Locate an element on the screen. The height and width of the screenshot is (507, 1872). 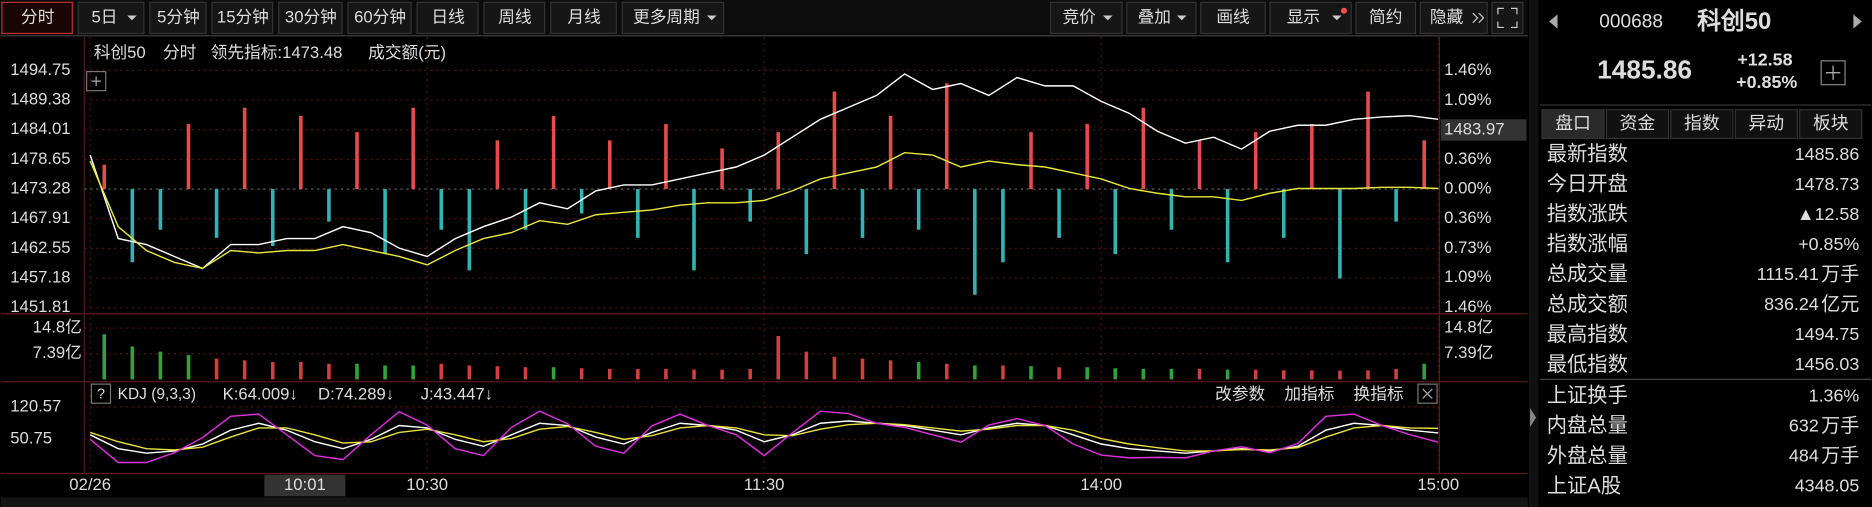
close-button is located at coordinates (1427, 393).